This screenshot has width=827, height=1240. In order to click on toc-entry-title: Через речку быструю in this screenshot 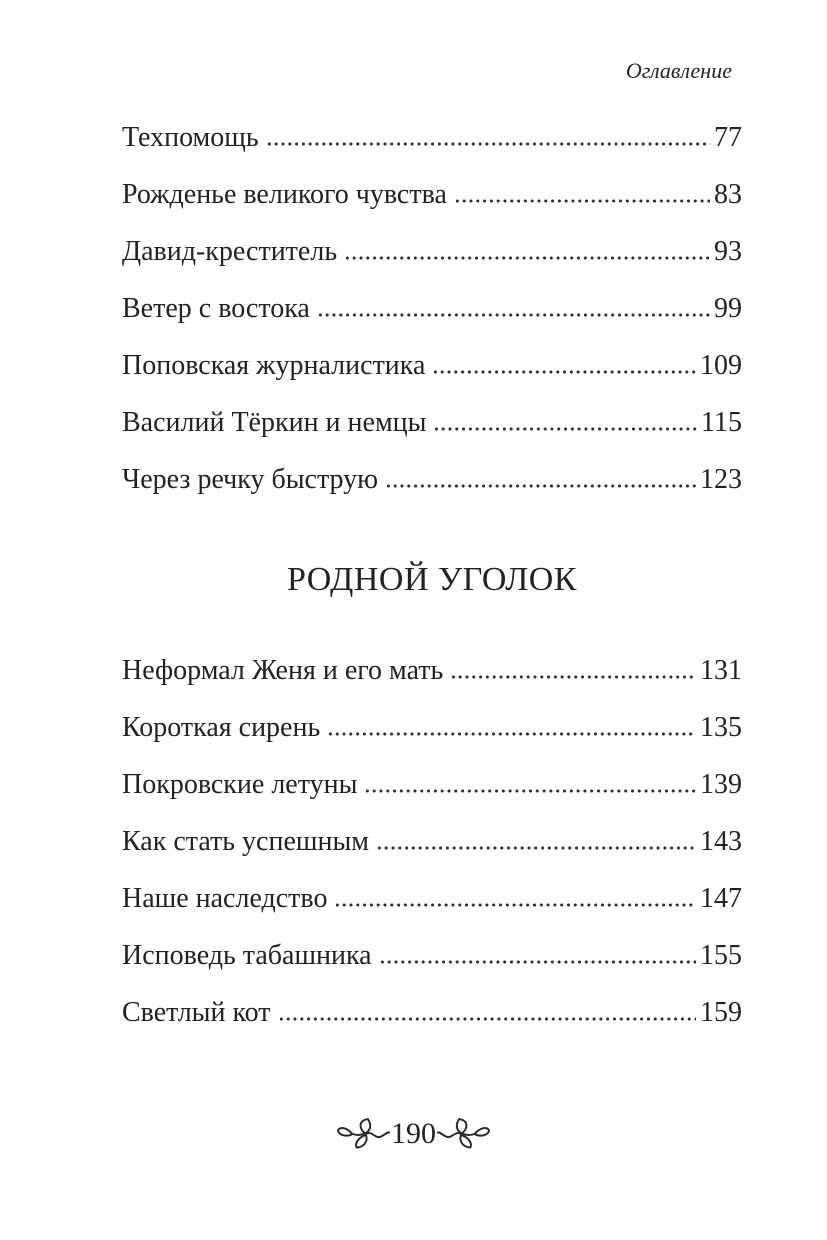, I will do `click(250, 479)`.